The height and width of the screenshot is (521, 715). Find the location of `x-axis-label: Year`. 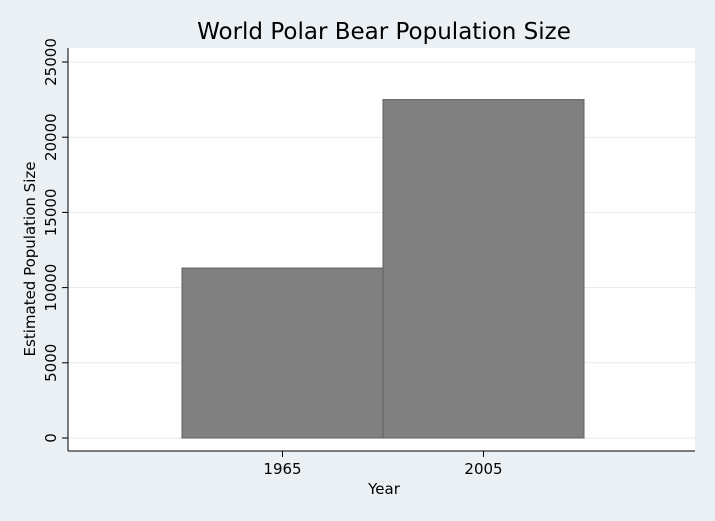

x-axis-label: Year is located at coordinates (384, 489).